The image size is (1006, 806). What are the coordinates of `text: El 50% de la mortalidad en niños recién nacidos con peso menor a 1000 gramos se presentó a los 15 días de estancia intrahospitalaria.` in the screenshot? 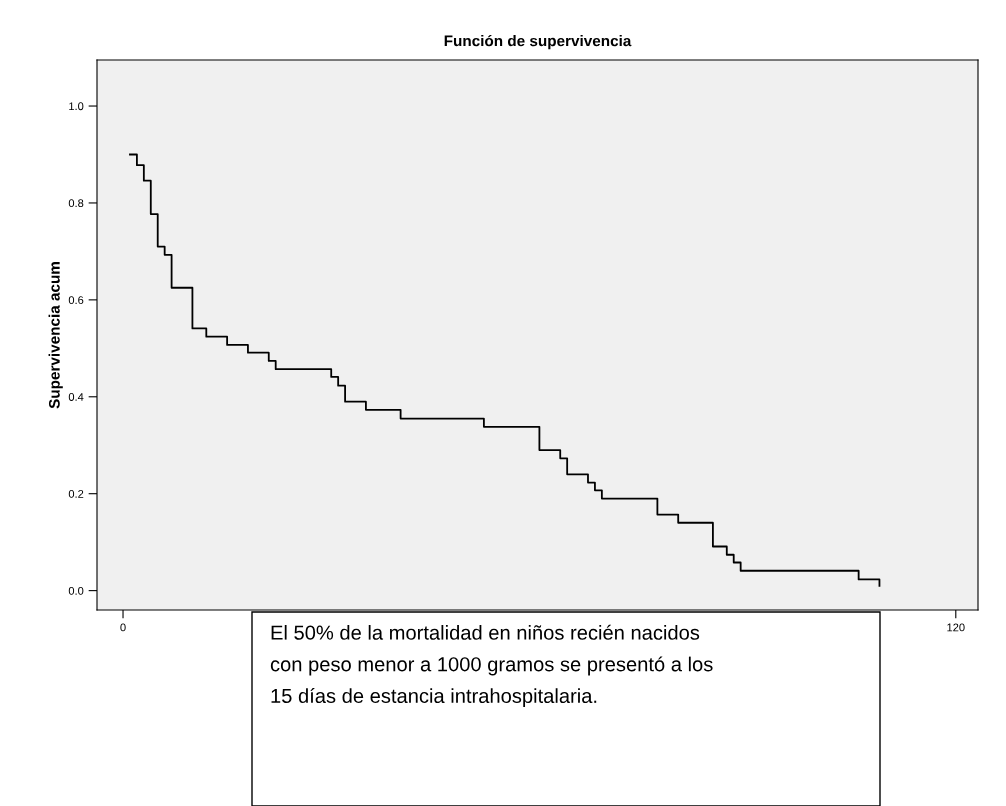 It's located at (491, 665).